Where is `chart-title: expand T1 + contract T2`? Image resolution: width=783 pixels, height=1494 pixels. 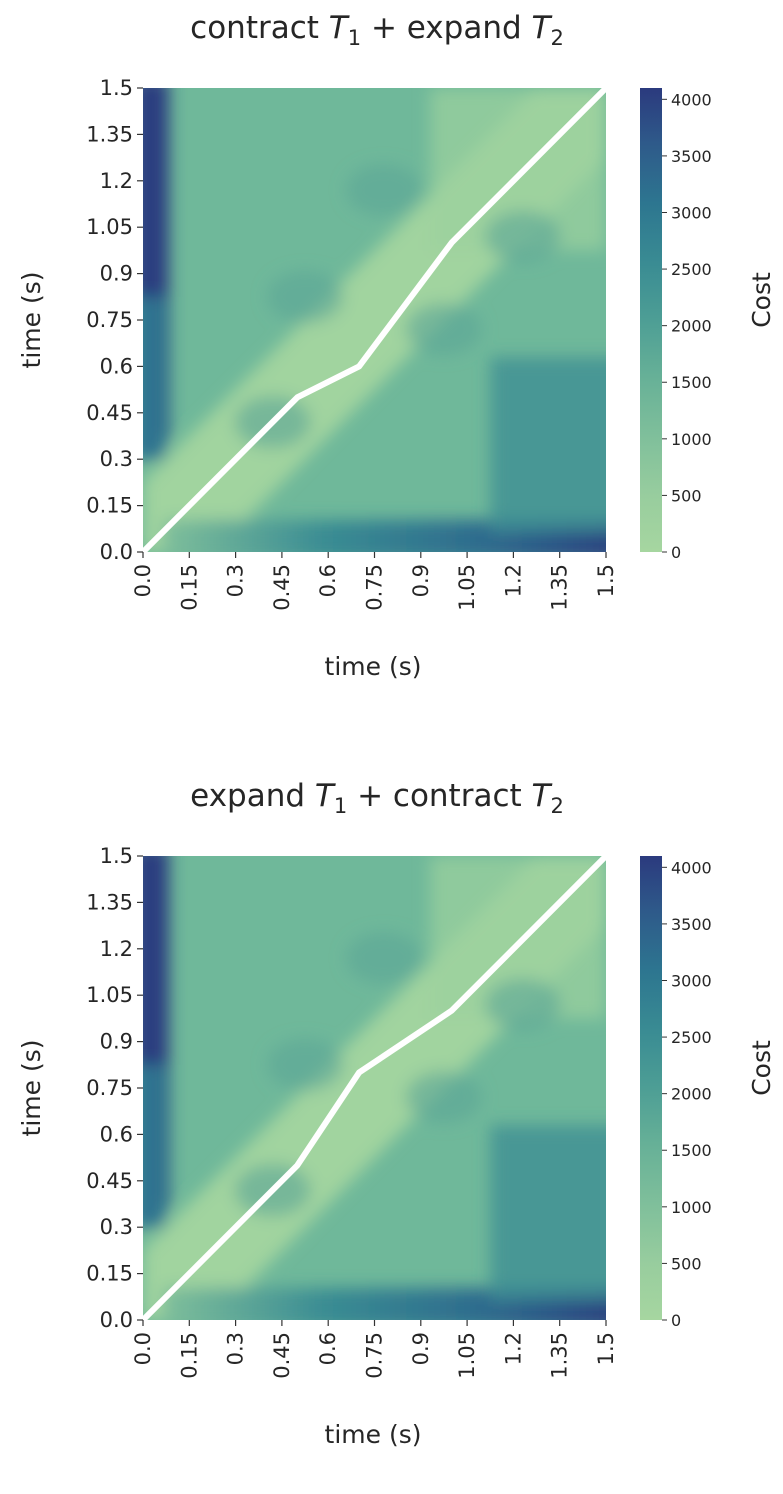 chart-title: expand T1 + contract T2 is located at coordinates (377, 798).